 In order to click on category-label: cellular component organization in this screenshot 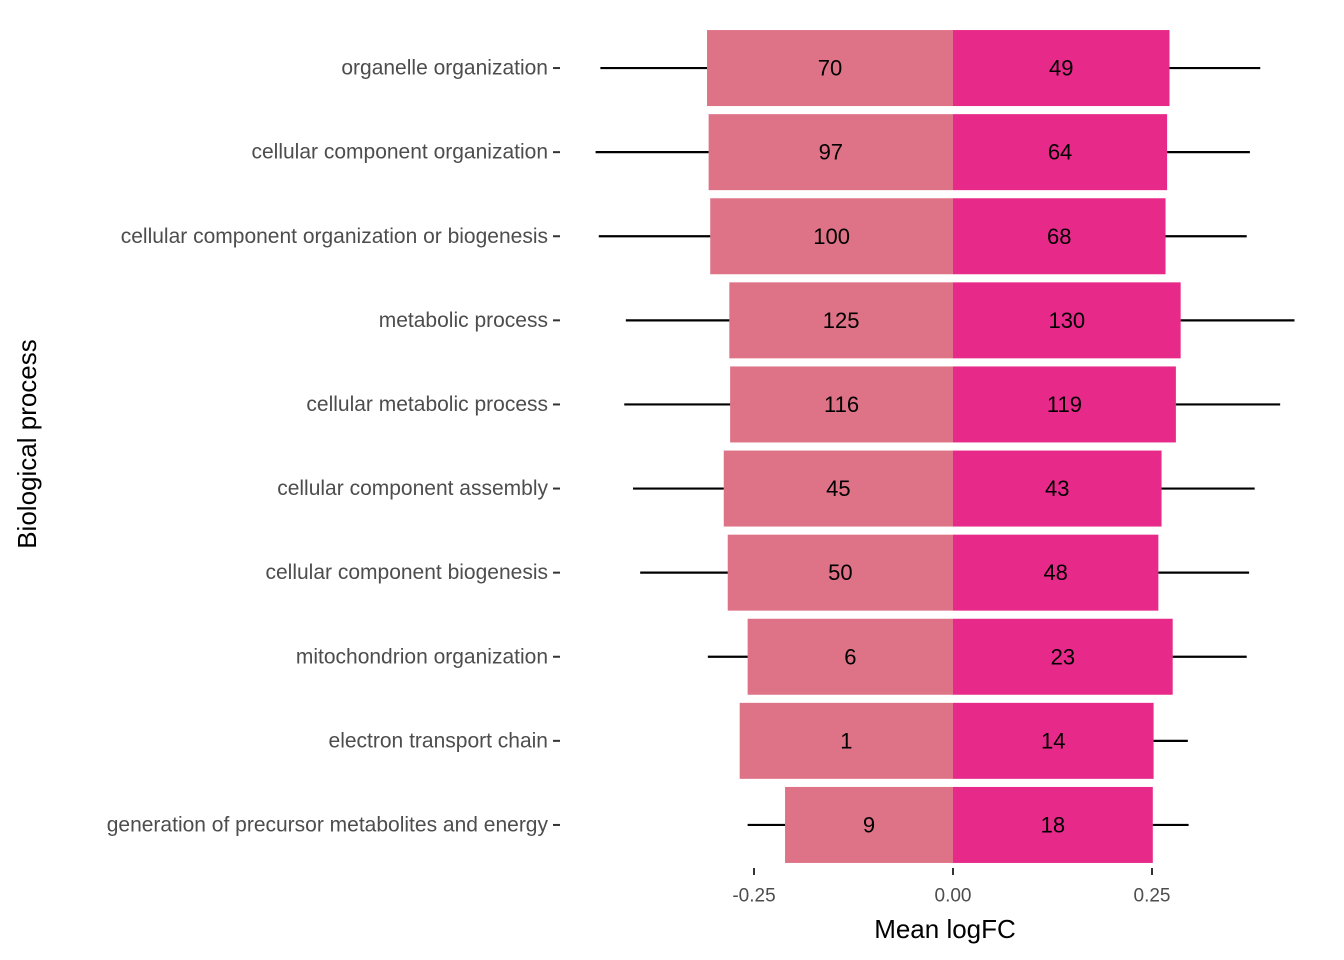, I will do `click(399, 152)`.